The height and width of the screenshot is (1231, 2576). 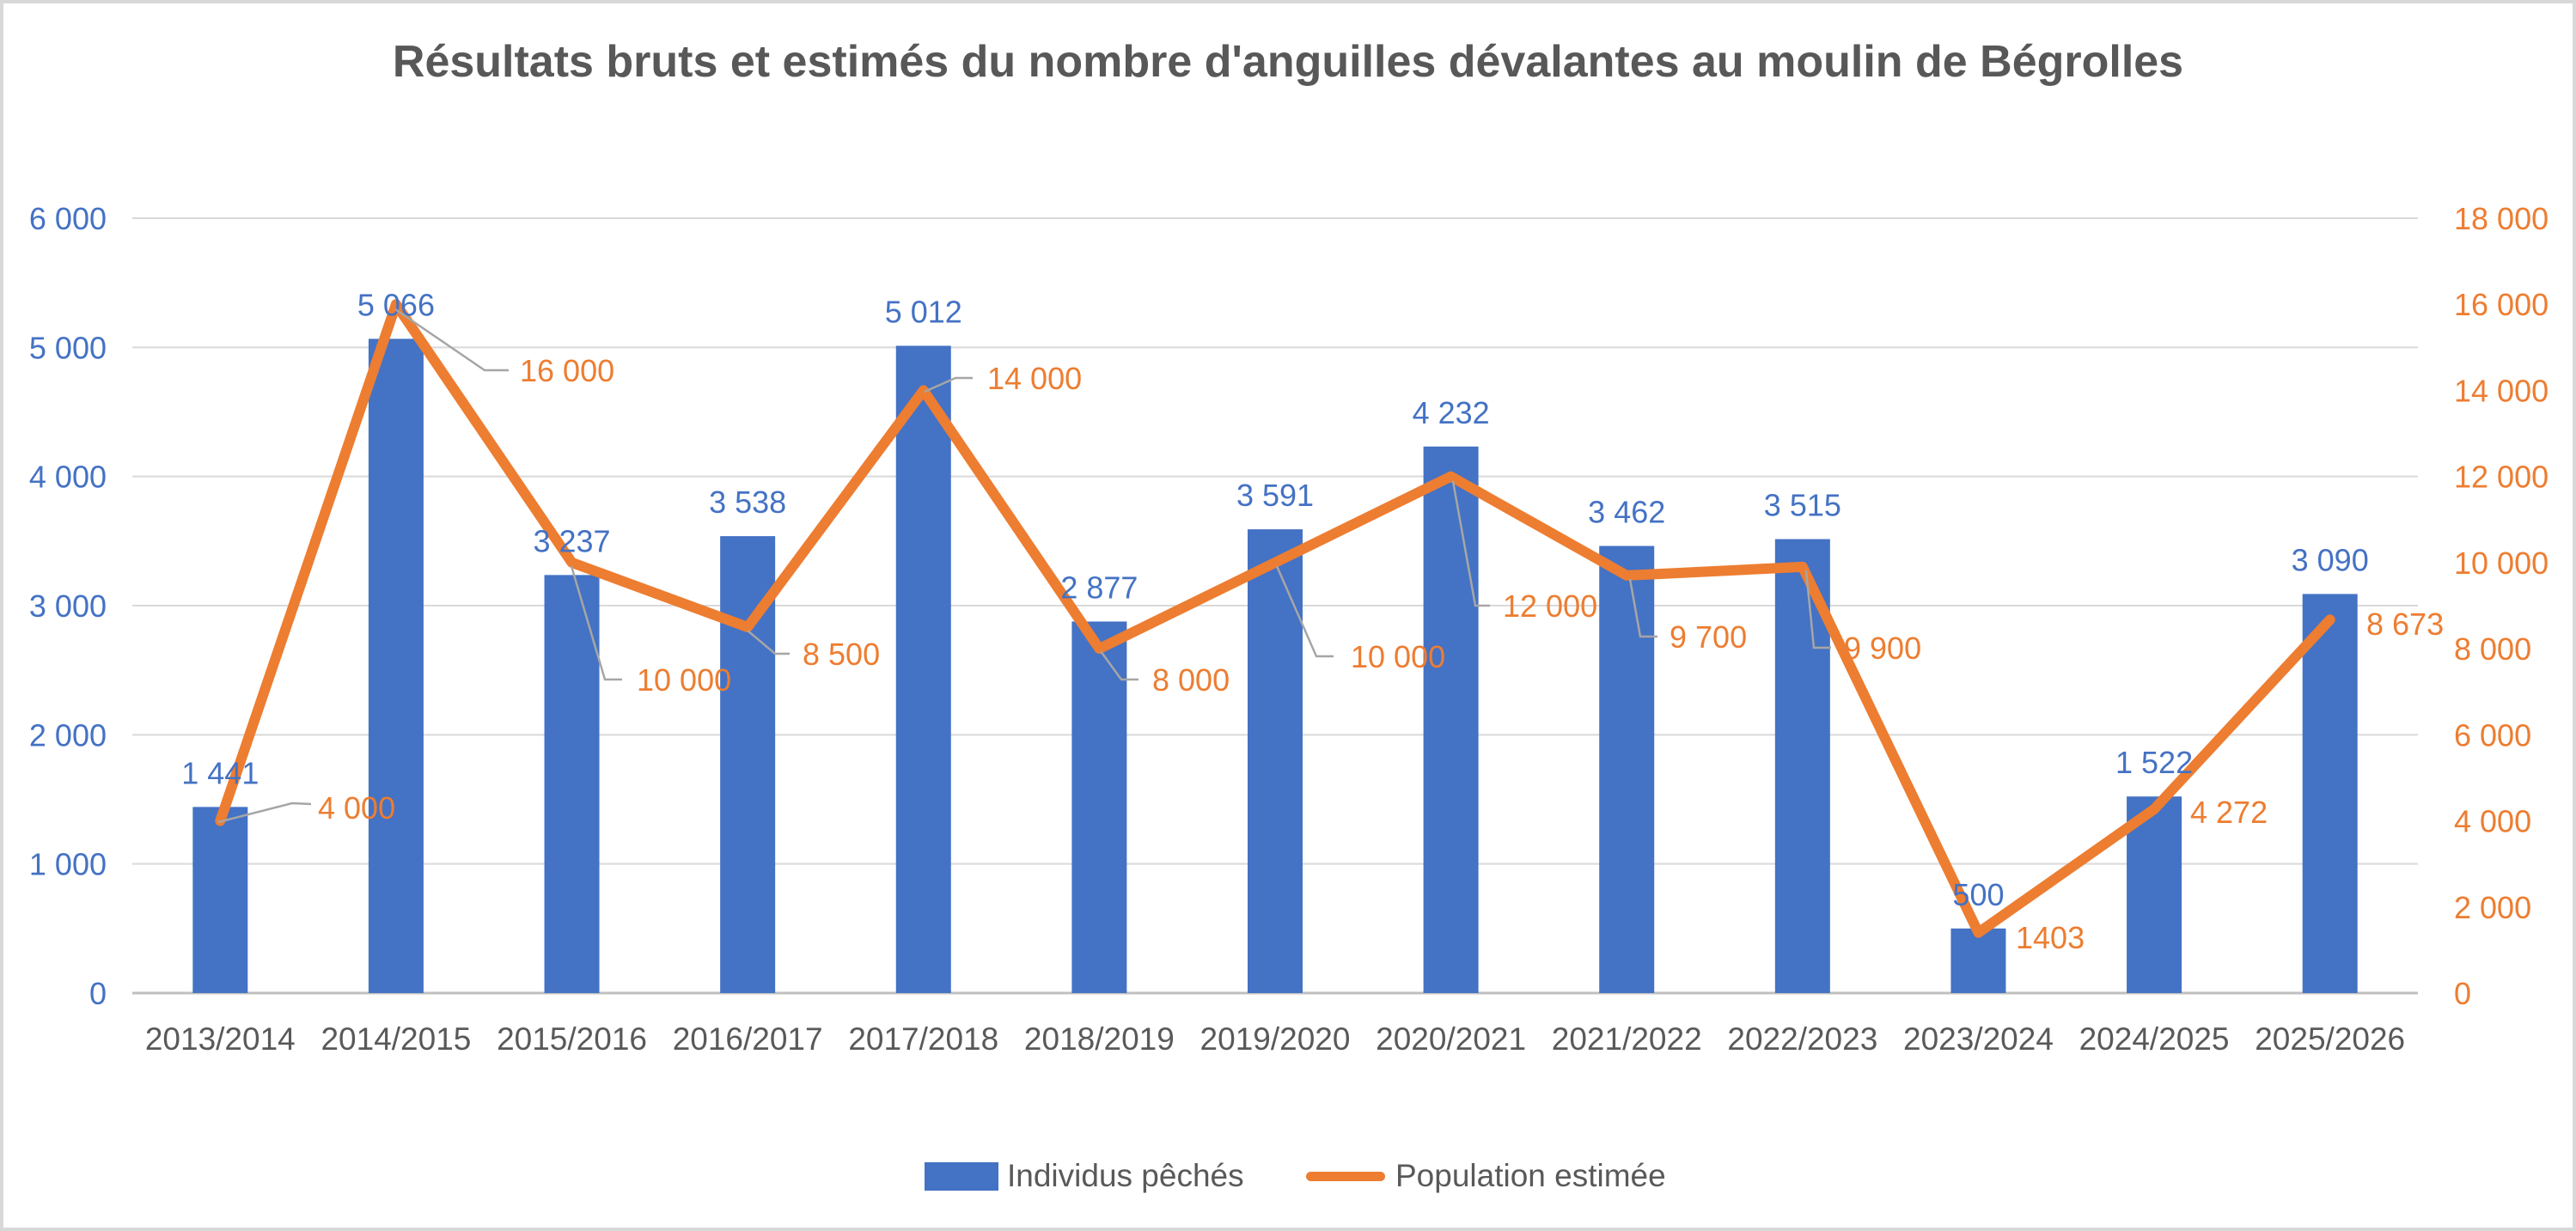 I want to click on legend-item-line: Population estimée, so click(x=1486, y=1176).